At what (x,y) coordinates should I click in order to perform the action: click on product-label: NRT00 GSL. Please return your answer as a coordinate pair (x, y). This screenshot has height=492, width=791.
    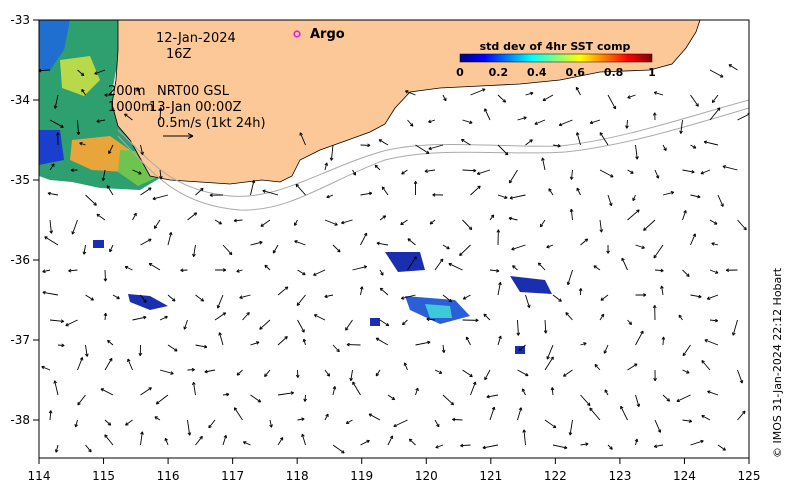
    Looking at the image, I should click on (193, 91).